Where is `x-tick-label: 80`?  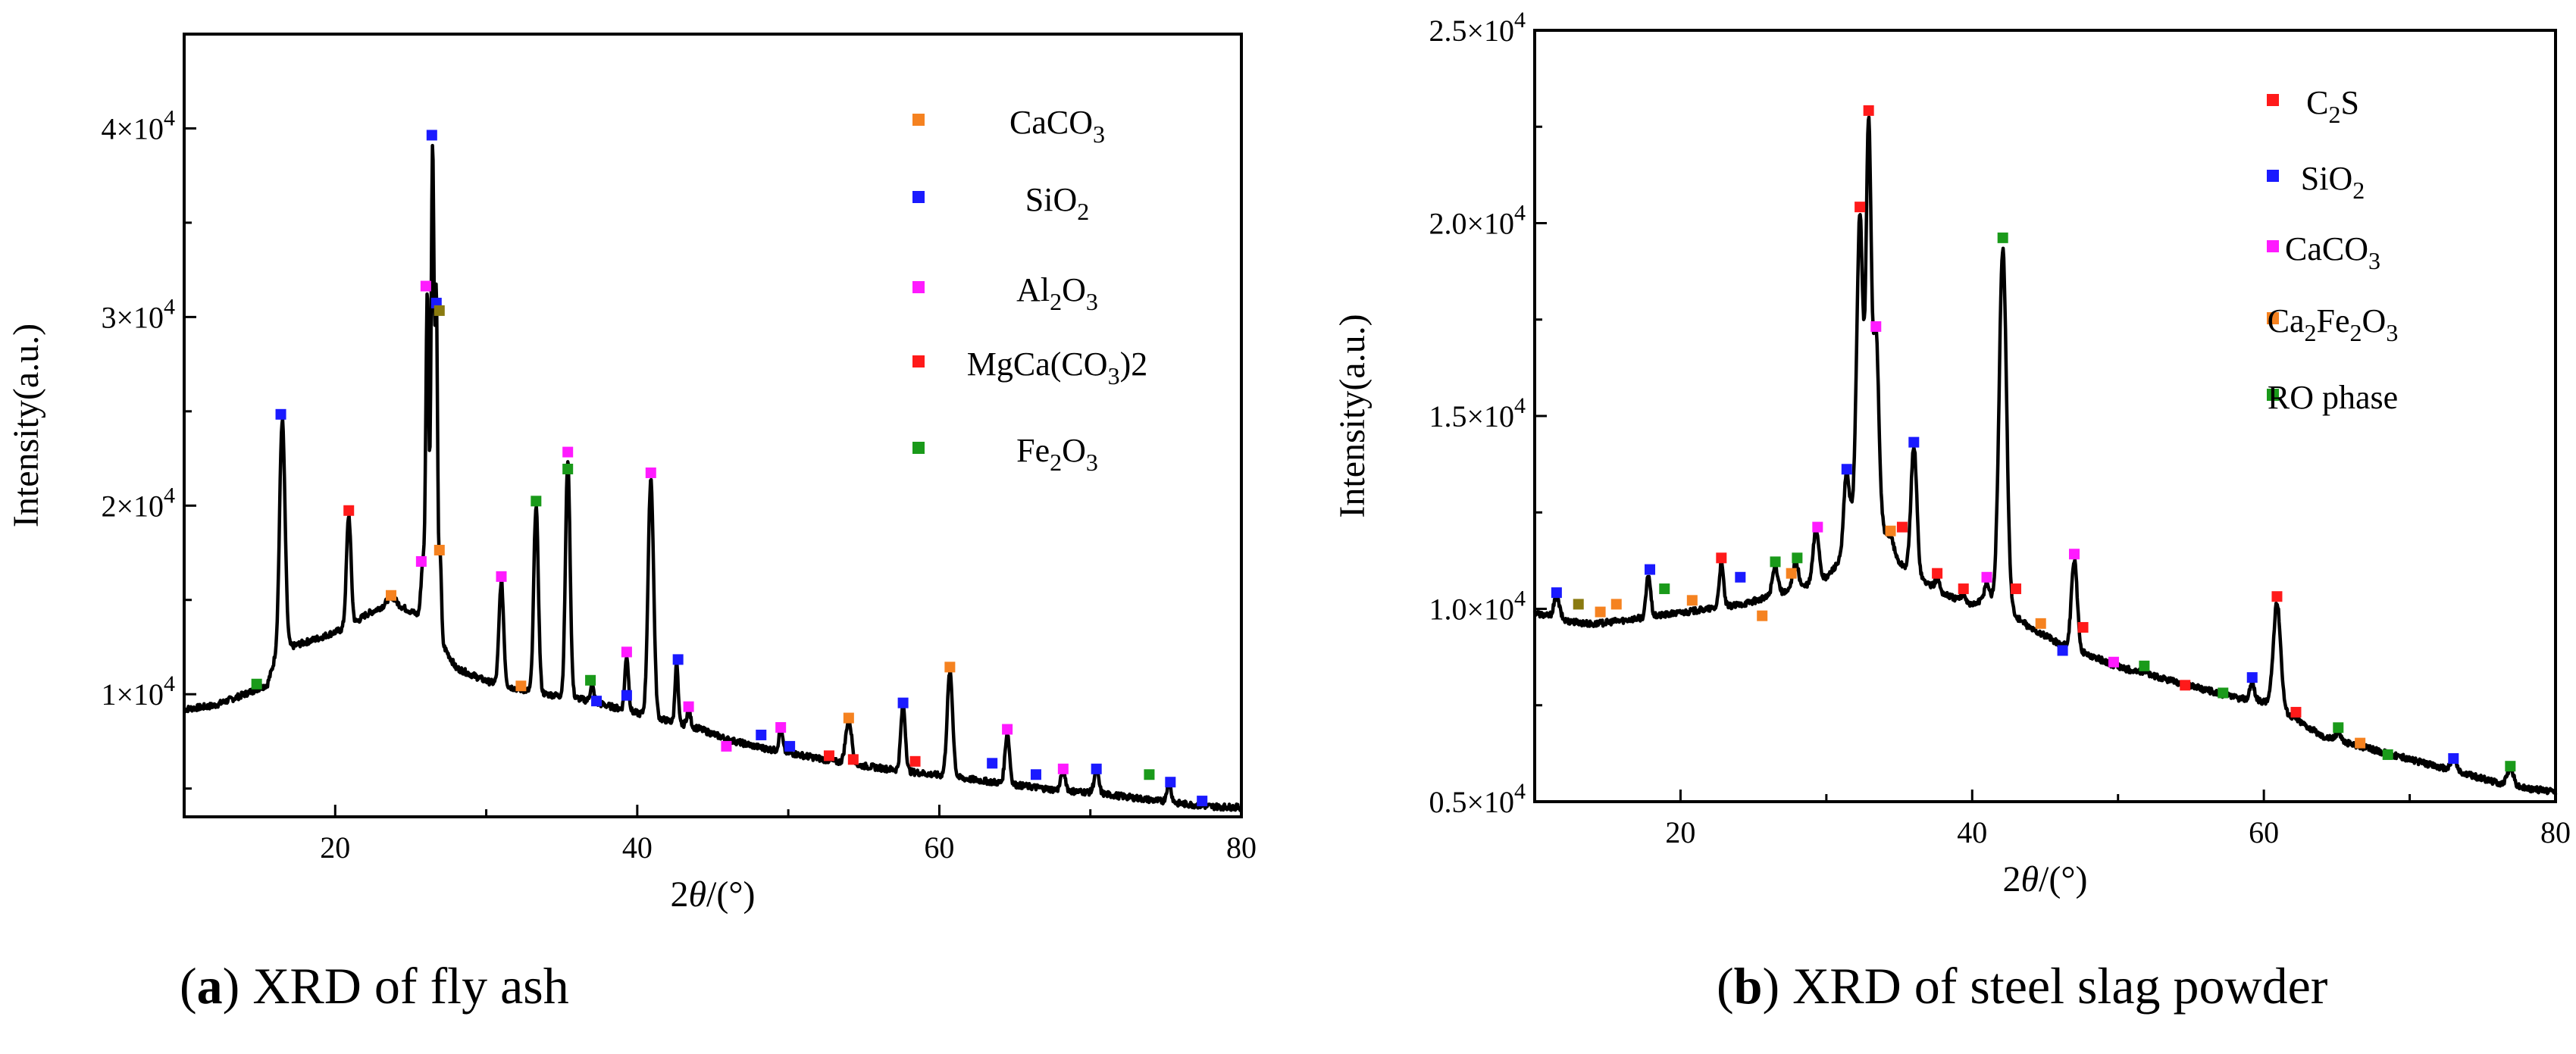 x-tick-label: 80 is located at coordinates (1241, 847).